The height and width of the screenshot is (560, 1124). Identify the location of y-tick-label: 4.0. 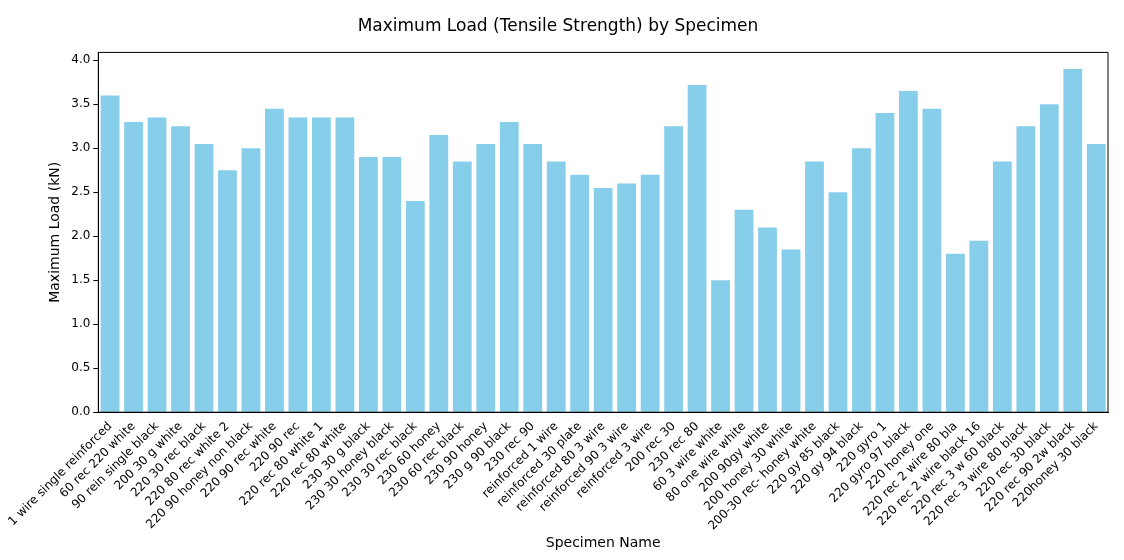
(81, 59).